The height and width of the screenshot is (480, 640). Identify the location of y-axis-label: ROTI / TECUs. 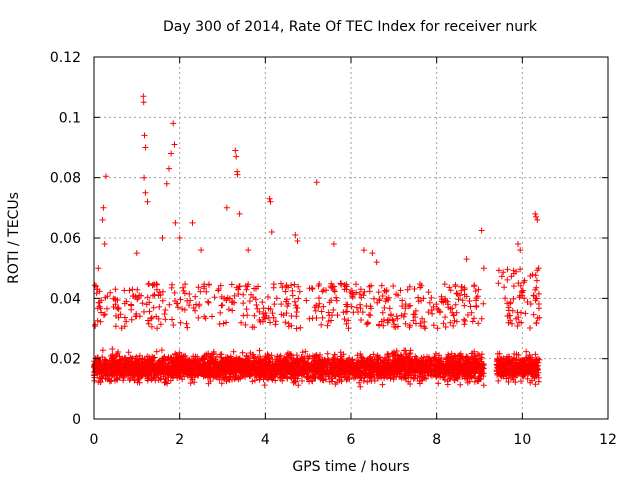
(14, 238).